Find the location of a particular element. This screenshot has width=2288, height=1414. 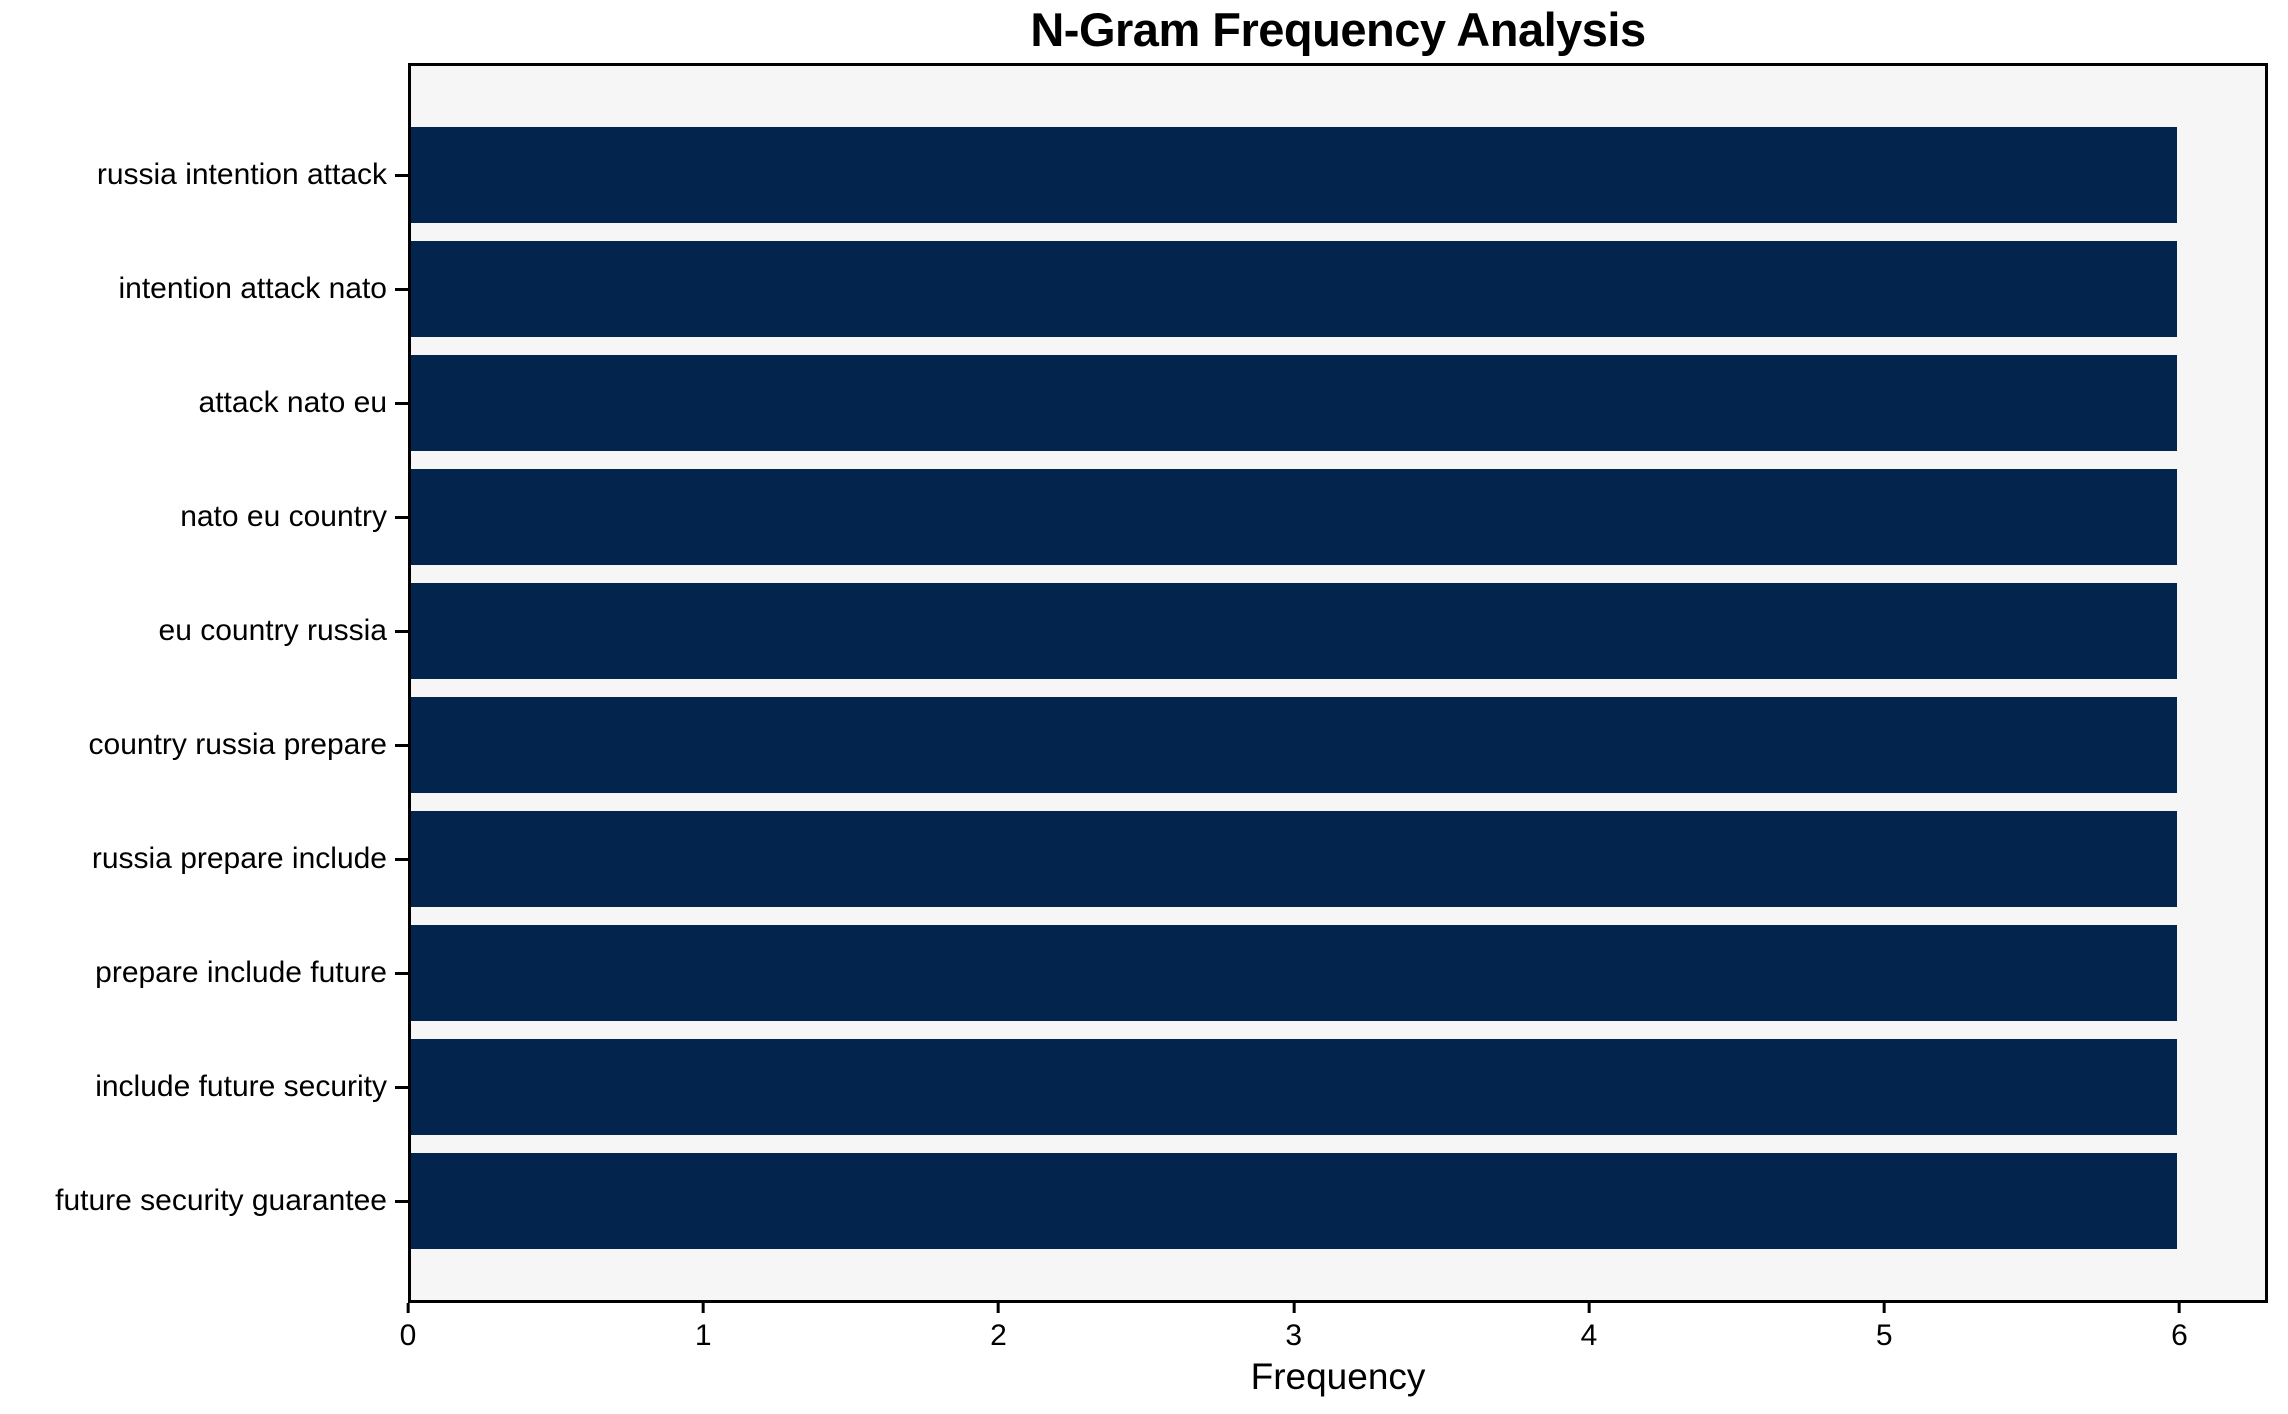

y-tick-label: prepare include future is located at coordinates (241, 972).